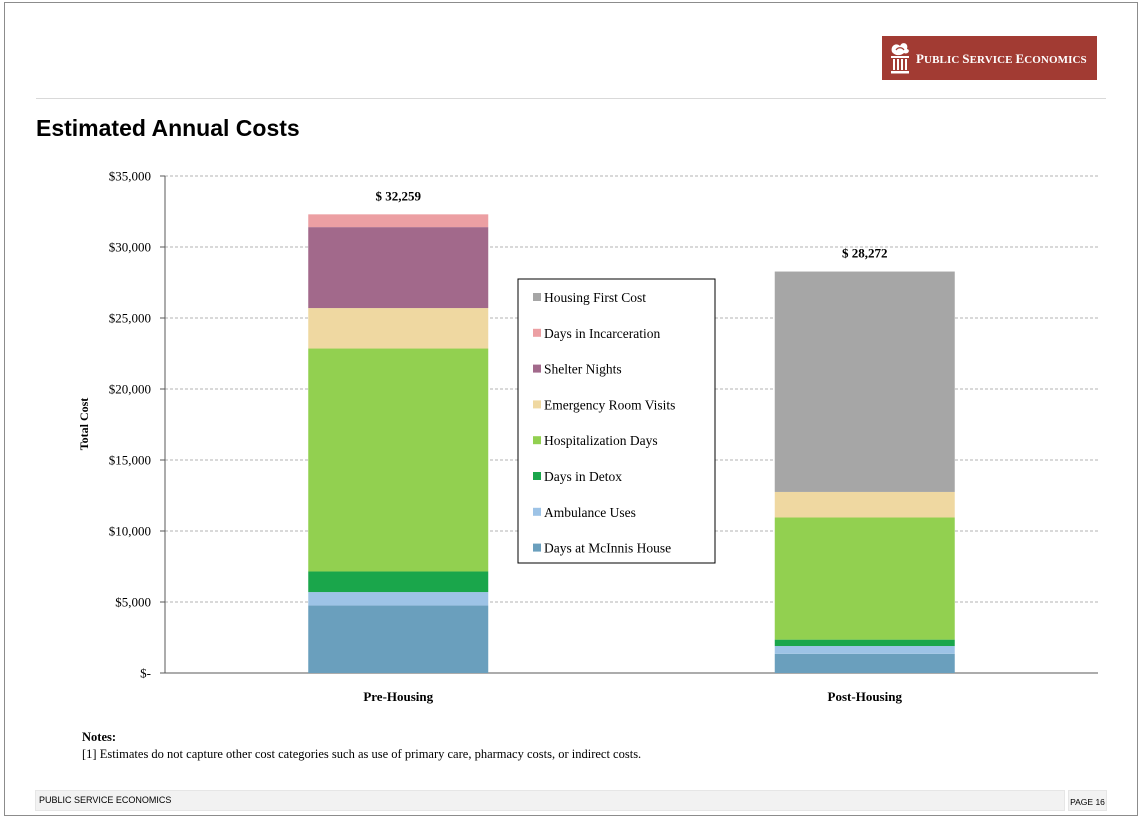  I want to click on page-number-box: PAGE 16, so click(1087, 800).